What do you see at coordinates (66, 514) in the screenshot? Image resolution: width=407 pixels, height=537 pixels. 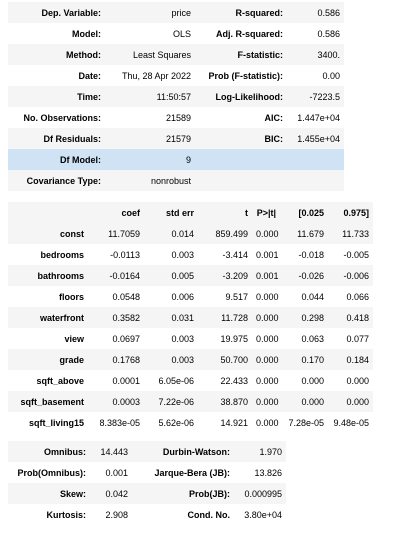 I see `diagnostics-label: Kurtosis:` at bounding box center [66, 514].